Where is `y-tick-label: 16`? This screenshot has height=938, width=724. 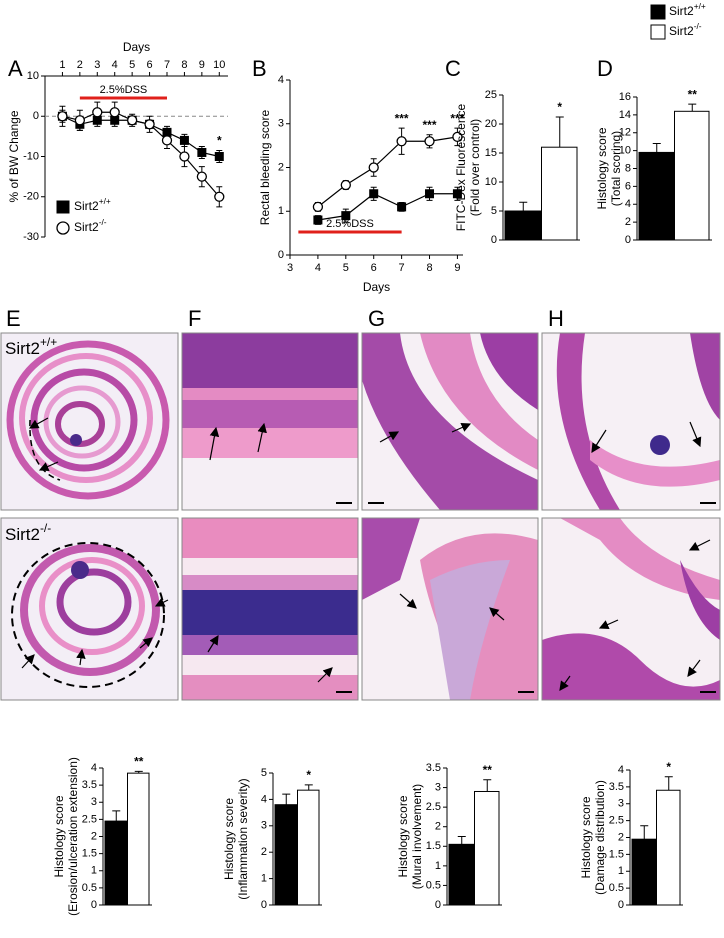
y-tick-label: 16 is located at coordinates (625, 97).